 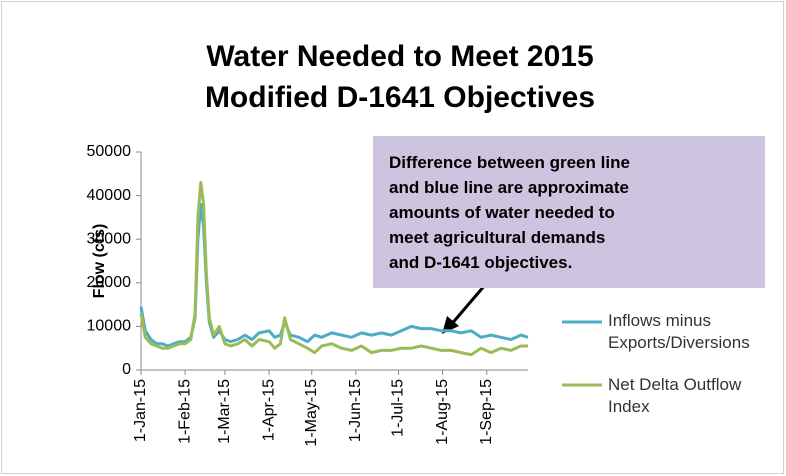 I want to click on x-tick-label: 1-Aug-15, so click(x=442, y=412).